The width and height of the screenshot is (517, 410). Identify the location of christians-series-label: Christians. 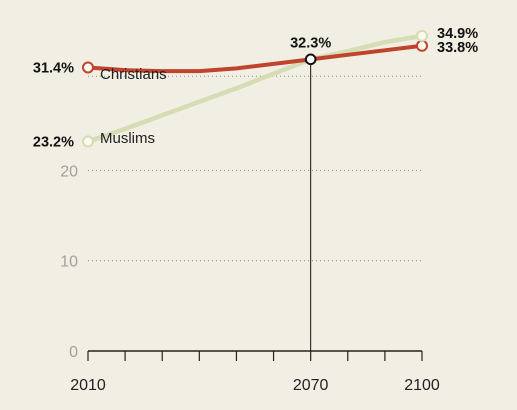
(133, 74).